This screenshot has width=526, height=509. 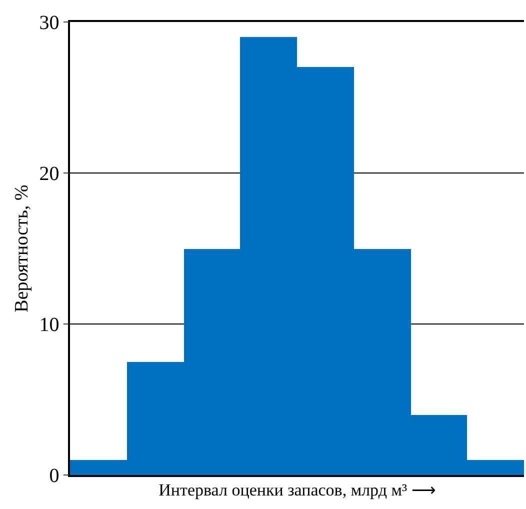 What do you see at coordinates (297, 490) in the screenshot?
I see `x-axis-title: Интервал оценки запасов, млрд м³ ⟶` at bounding box center [297, 490].